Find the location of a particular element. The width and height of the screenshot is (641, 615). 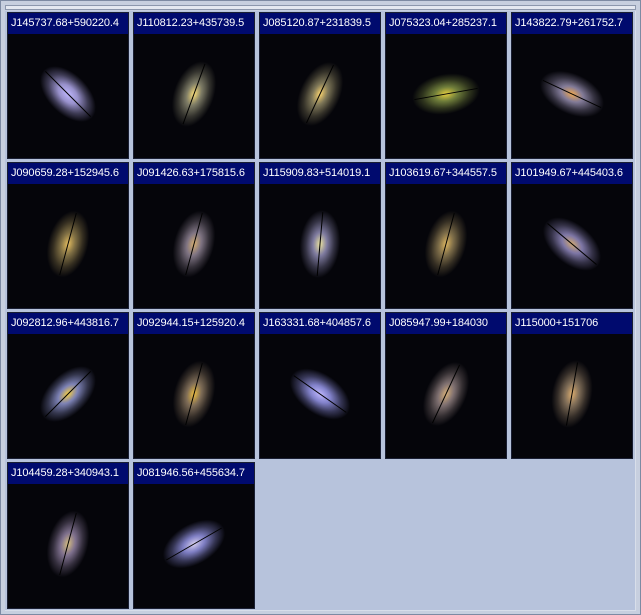

galaxy-thumbnail: J090659.28+152945.6 is located at coordinates (68, 235).